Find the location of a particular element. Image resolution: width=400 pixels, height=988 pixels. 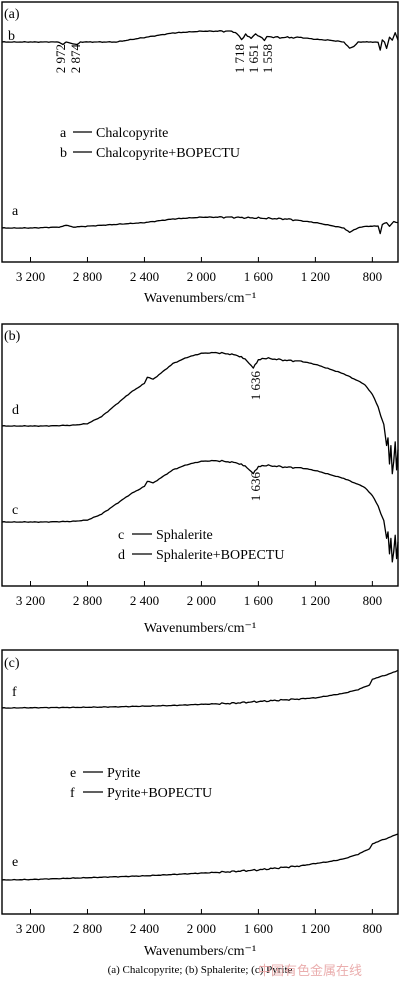

panel-b-x-ticks: 3 200 2 800 2 400 2 000 1 600 1 200 800 is located at coordinates (199, 594).